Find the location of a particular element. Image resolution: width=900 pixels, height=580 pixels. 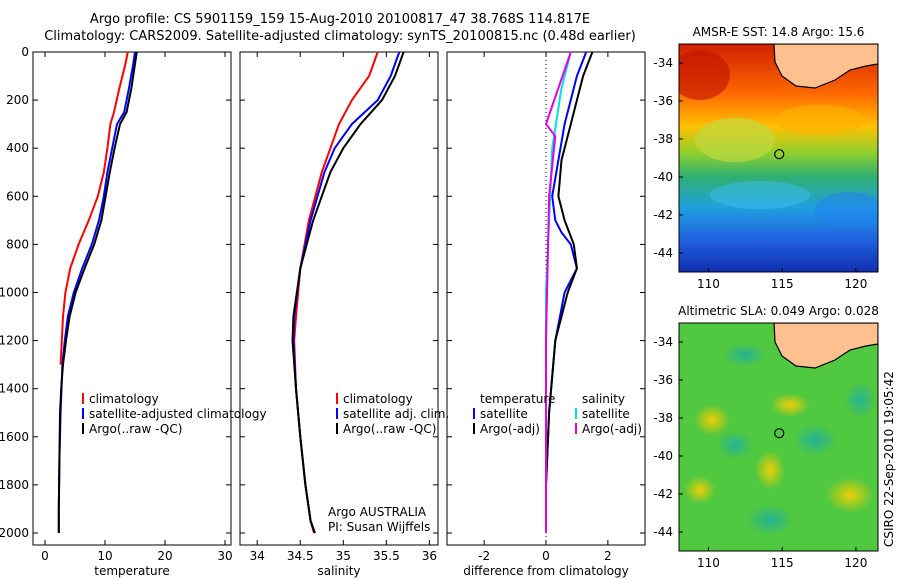

y-tick-label: 2000 is located at coordinates (14, 533).